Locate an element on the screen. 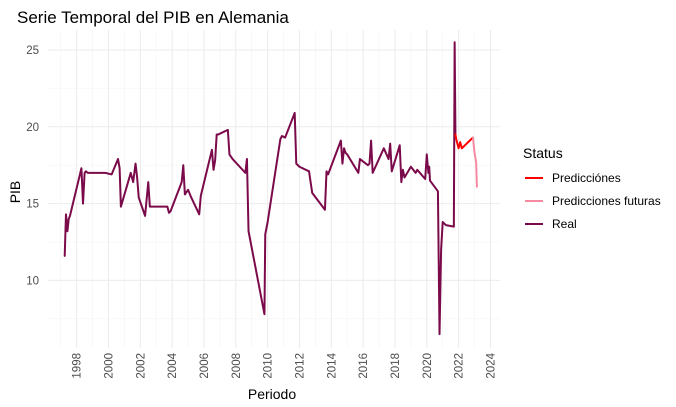 The image size is (676, 407). legend-label: Predicciones futuras is located at coordinates (606, 201).